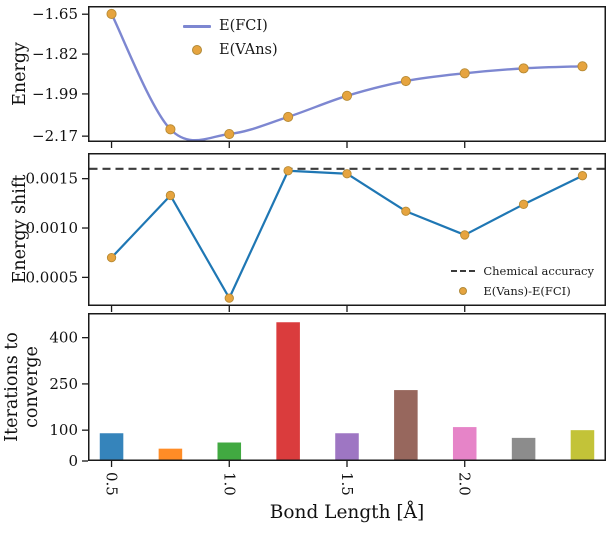 This screenshot has width=614, height=534. What do you see at coordinates (52, 277) in the screenshot?
I see `svg-text: 0.0005` at bounding box center [52, 277].